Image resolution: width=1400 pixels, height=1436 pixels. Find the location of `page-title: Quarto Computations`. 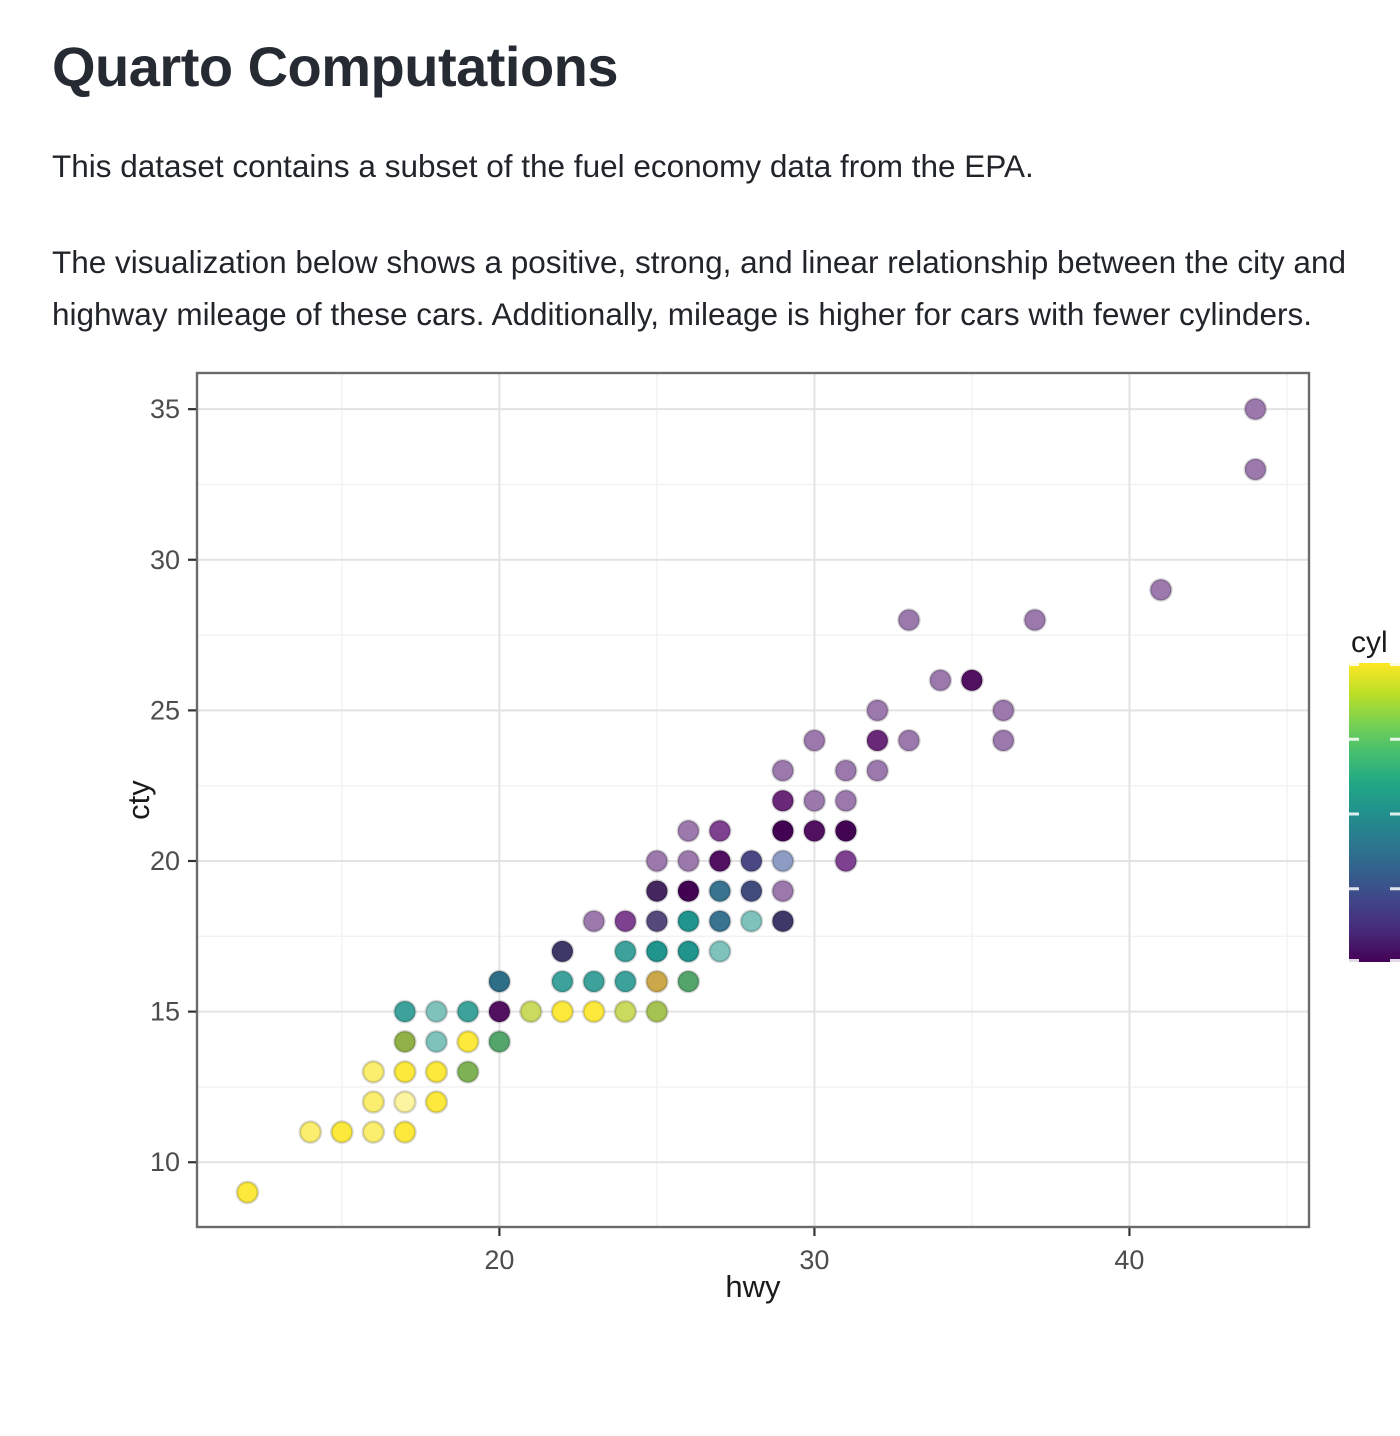

page-title: Quarto Computations is located at coordinates (335, 66).